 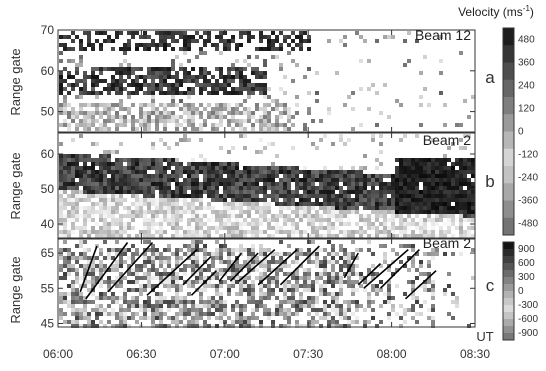 What do you see at coordinates (447, 140) in the screenshot?
I see `panel-b-beam-label: Beam 2` at bounding box center [447, 140].